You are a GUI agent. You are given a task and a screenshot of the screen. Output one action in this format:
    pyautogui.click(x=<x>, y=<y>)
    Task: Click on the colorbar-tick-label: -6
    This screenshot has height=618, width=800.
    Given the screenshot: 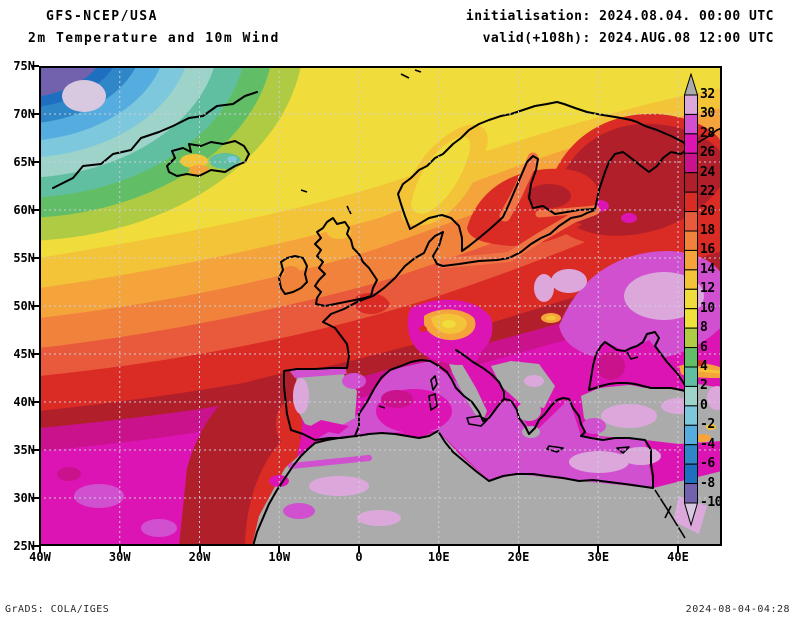 What is the action you would take?
    pyautogui.click(x=707, y=464)
    